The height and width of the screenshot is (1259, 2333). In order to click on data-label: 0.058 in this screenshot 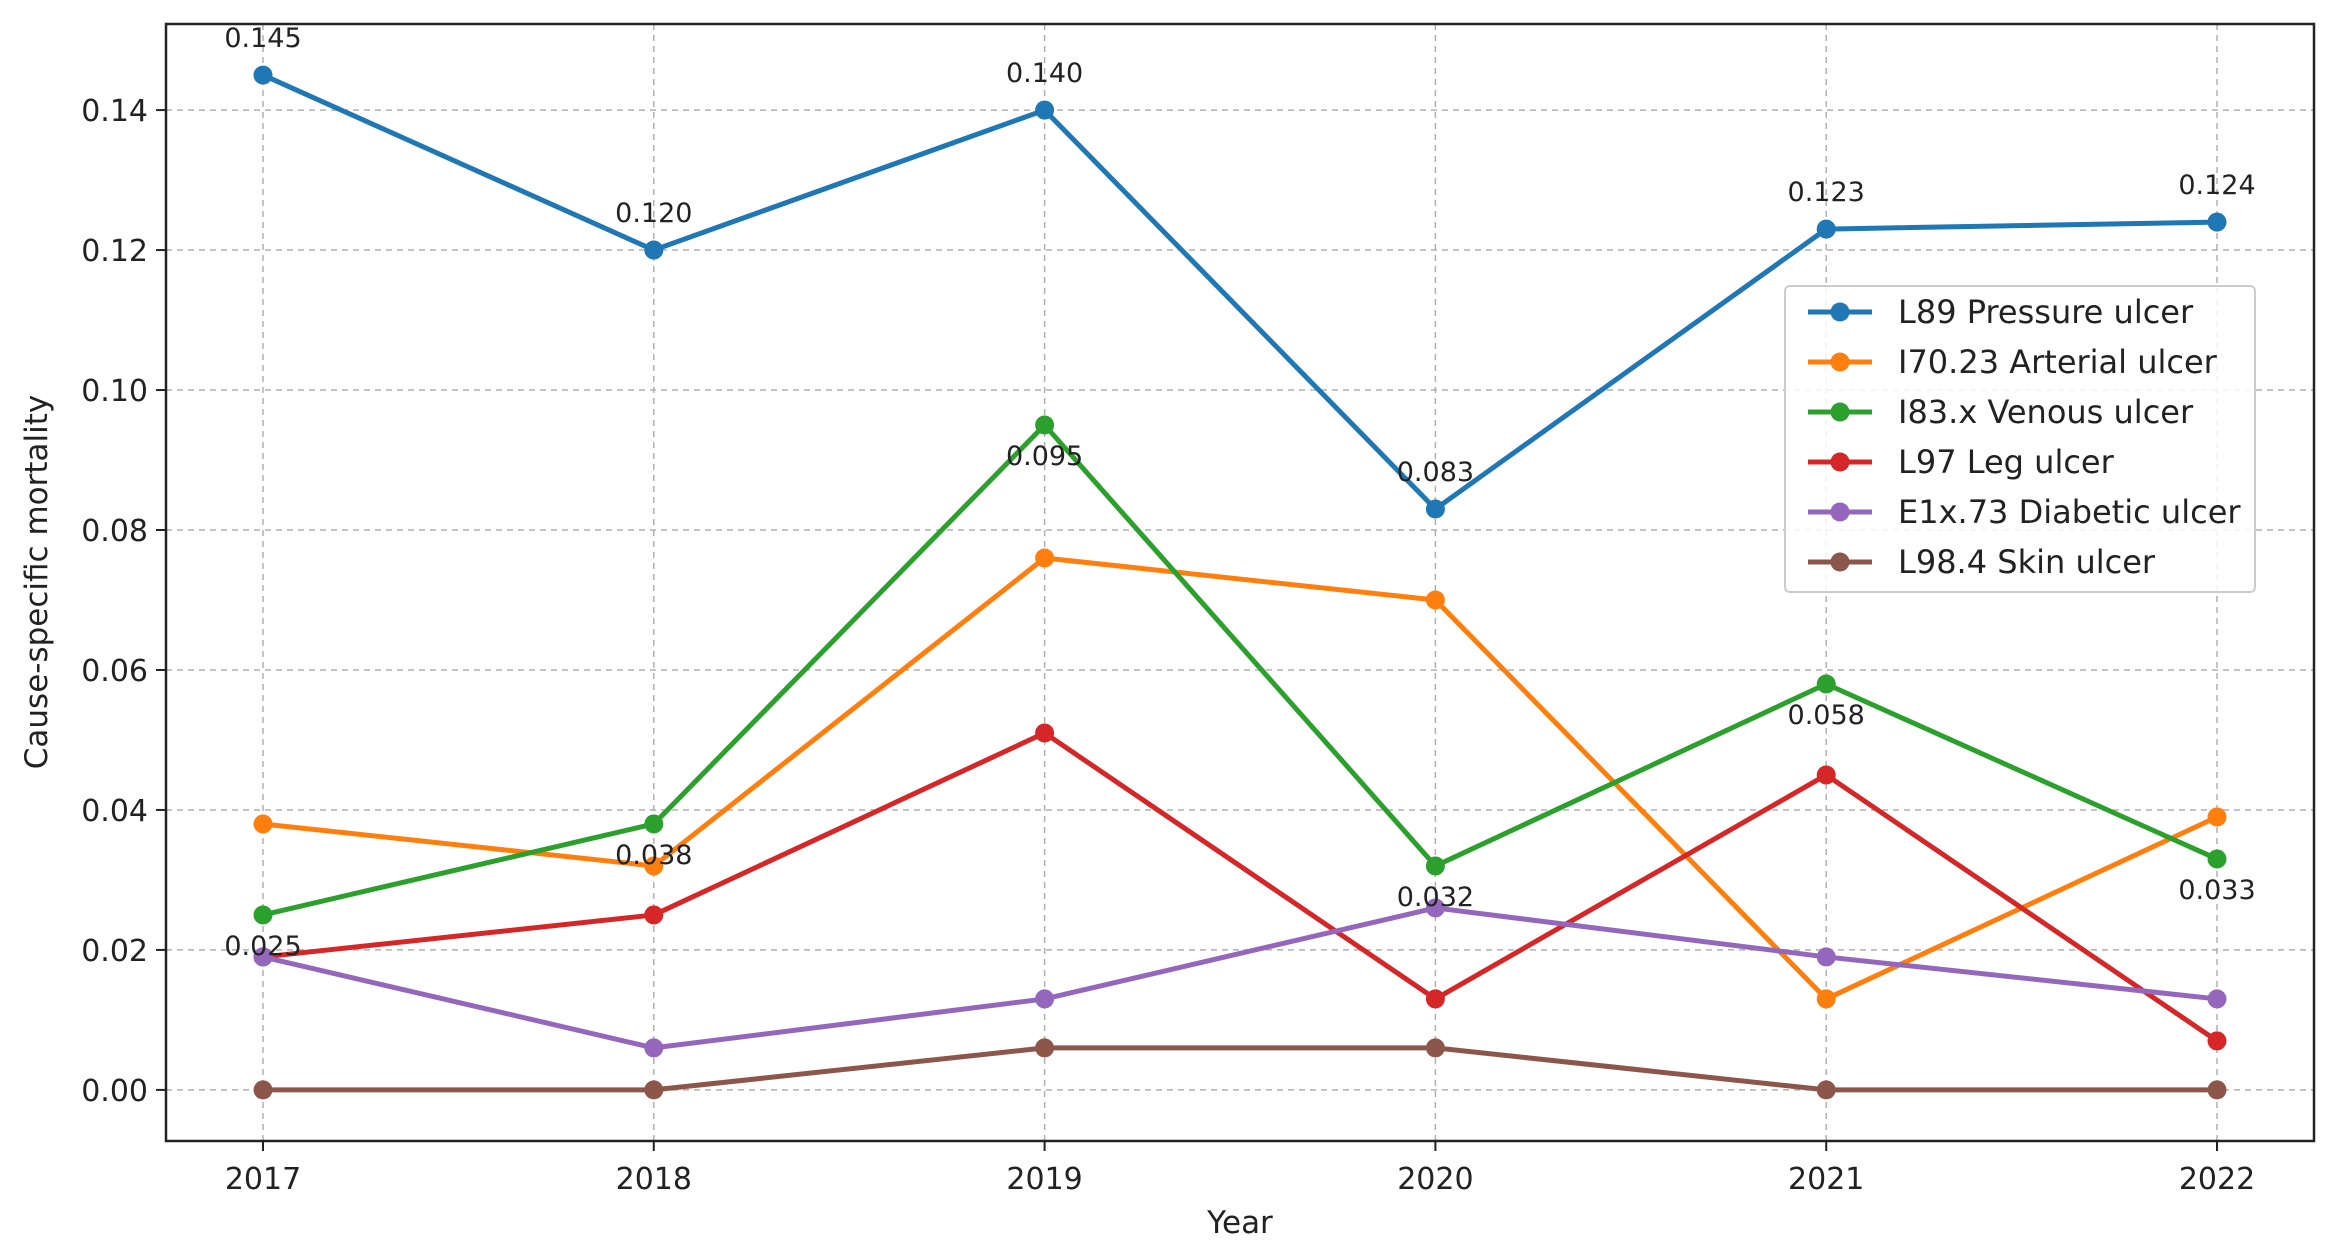, I will do `click(1826, 715)`.